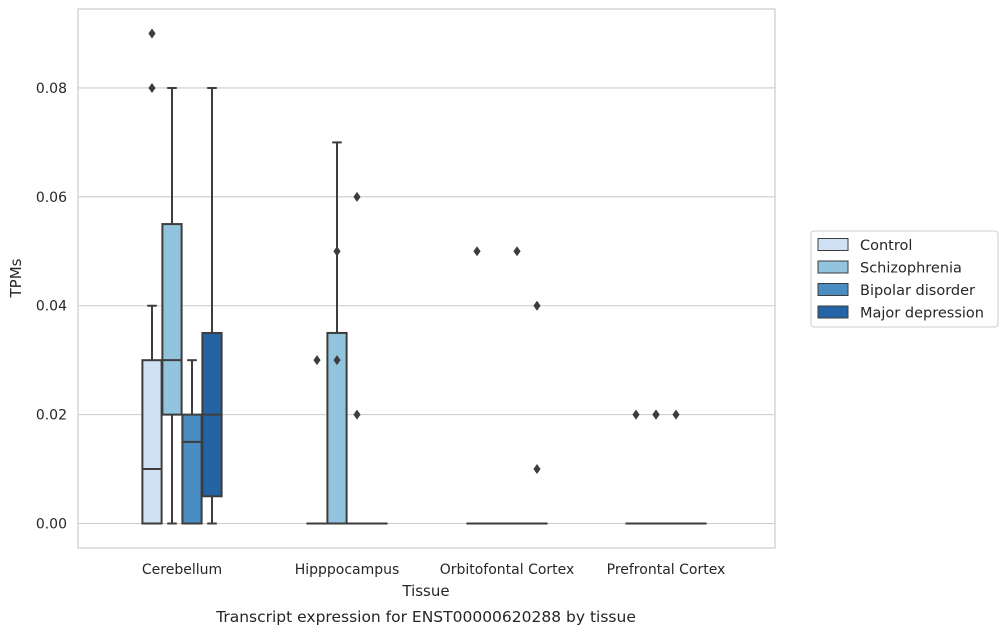 This screenshot has height=634, width=1007. What do you see at coordinates (51, 416) in the screenshot?
I see `y-tick-label: 0.02` at bounding box center [51, 416].